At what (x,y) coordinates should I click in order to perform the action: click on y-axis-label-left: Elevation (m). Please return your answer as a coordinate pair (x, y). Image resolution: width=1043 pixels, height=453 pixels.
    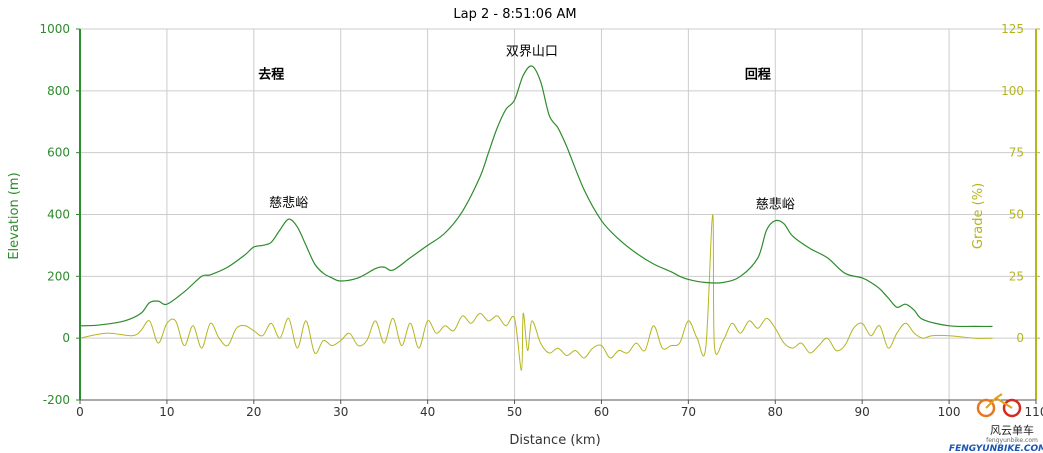
    Looking at the image, I should click on (14, 215).